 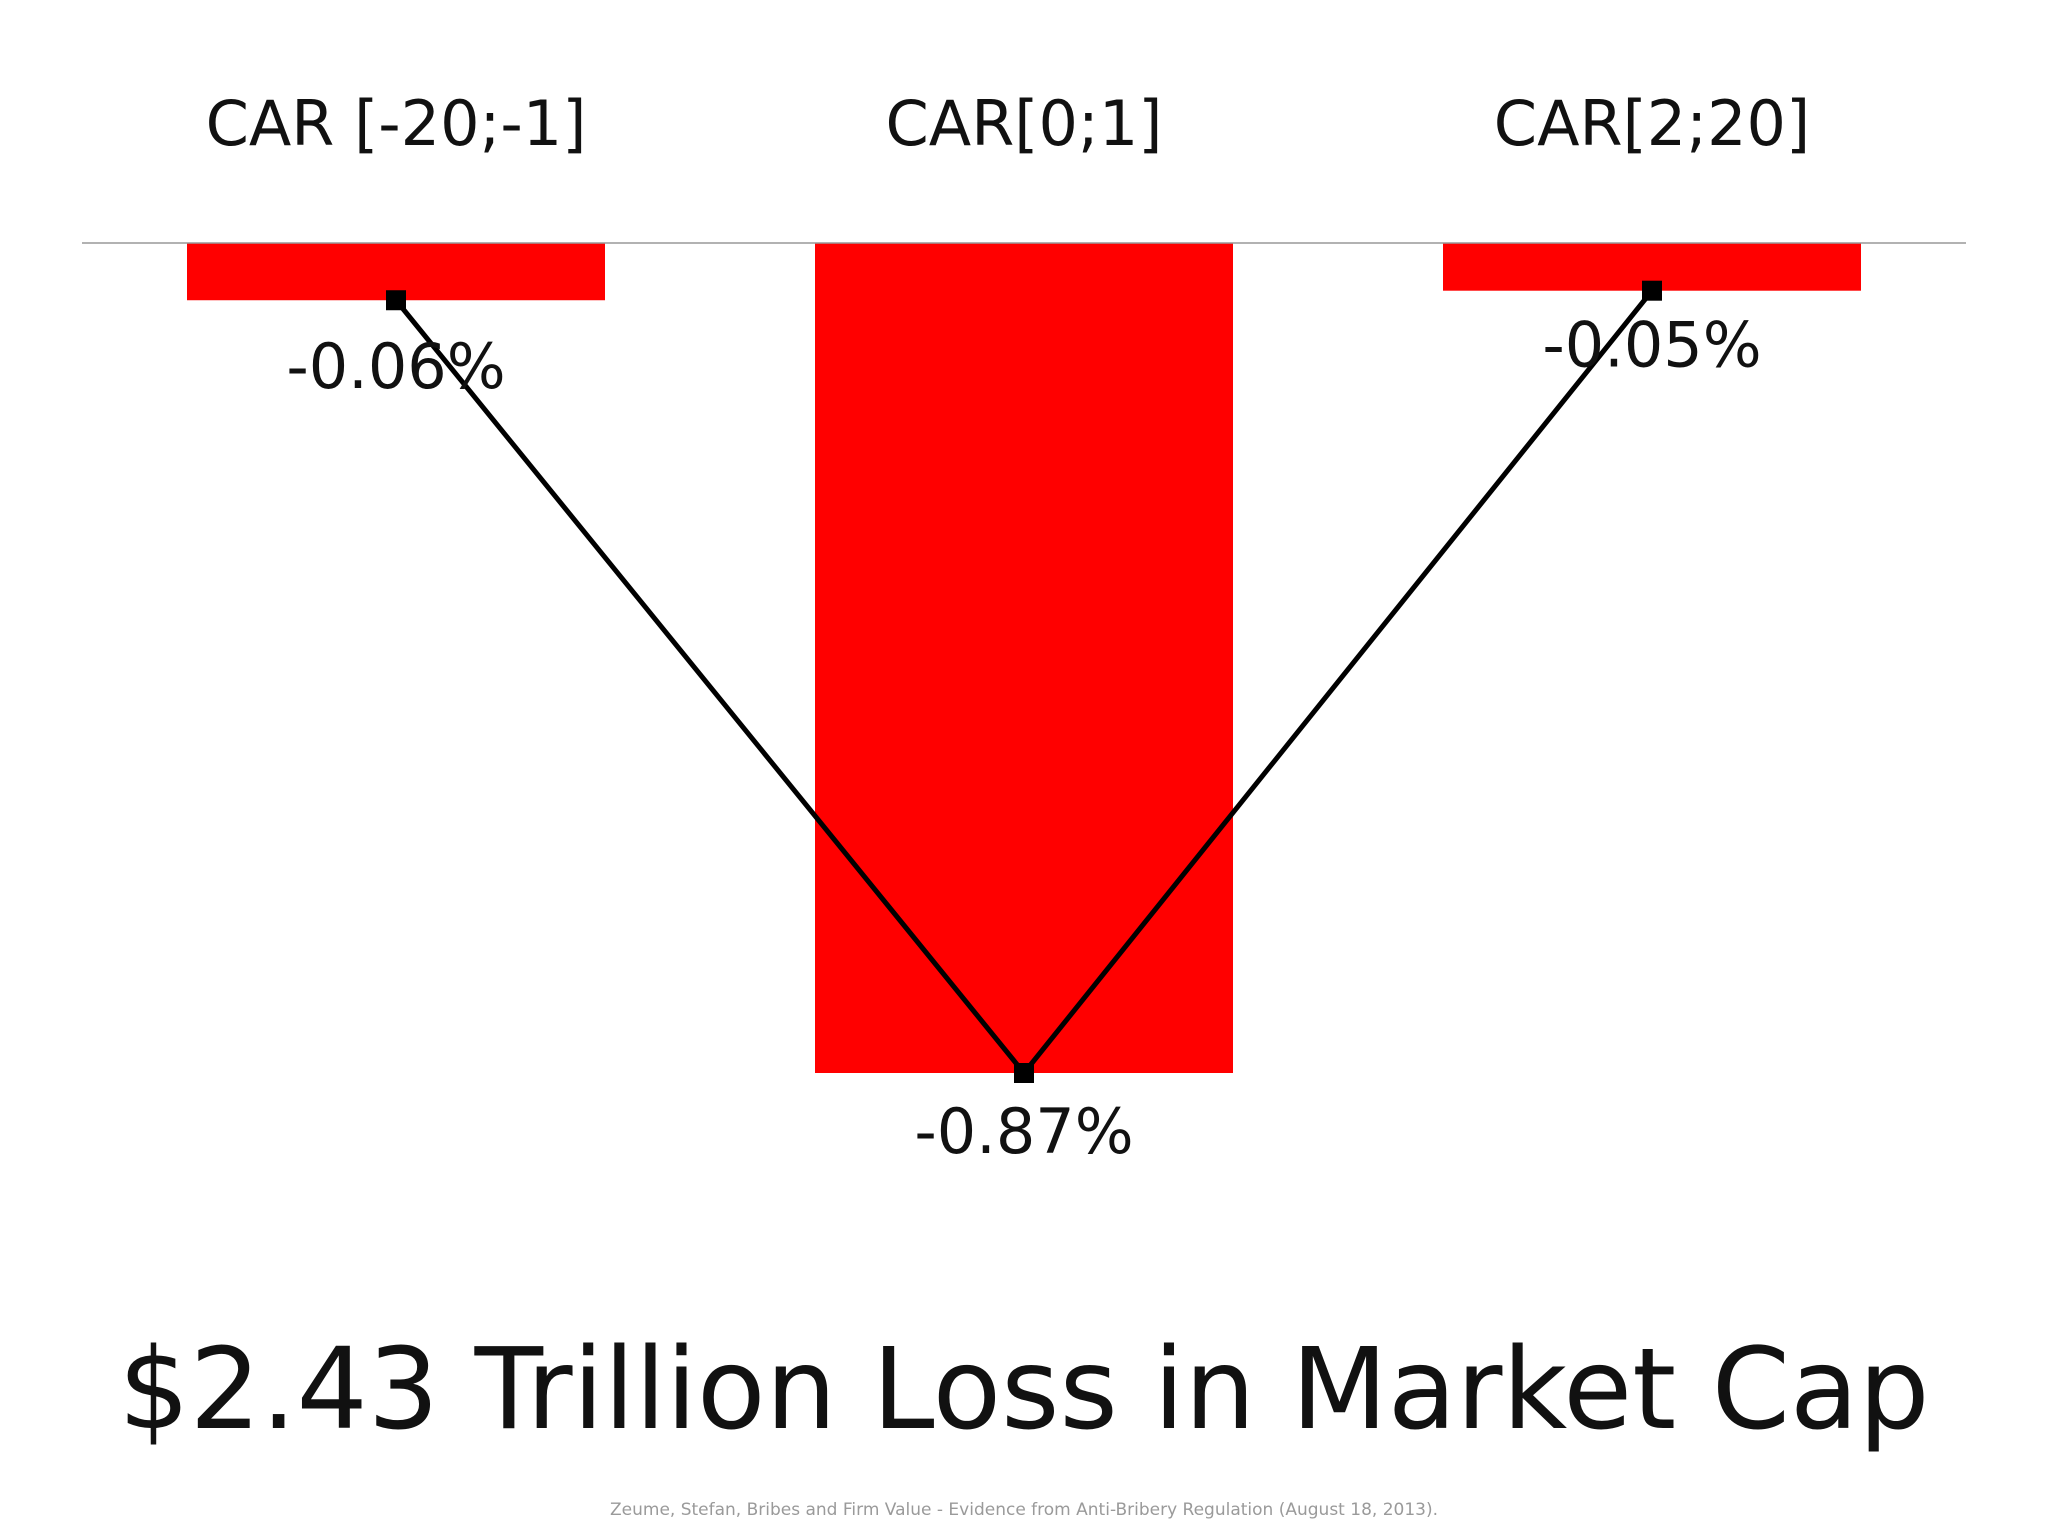 I want to click on value-label-1: -0.06%, so click(x=395, y=366).